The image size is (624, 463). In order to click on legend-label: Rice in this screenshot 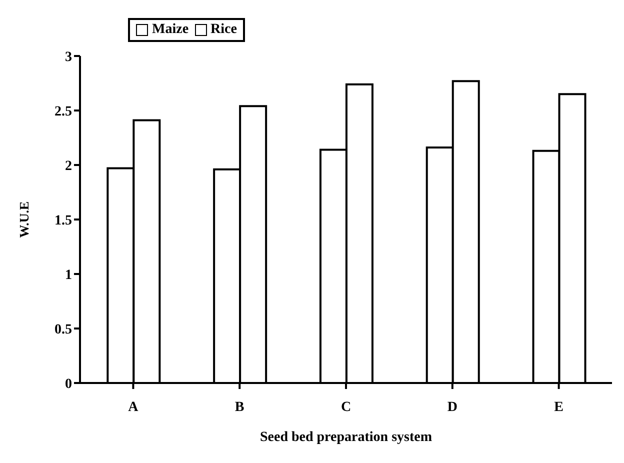, I will do `click(223, 30)`.